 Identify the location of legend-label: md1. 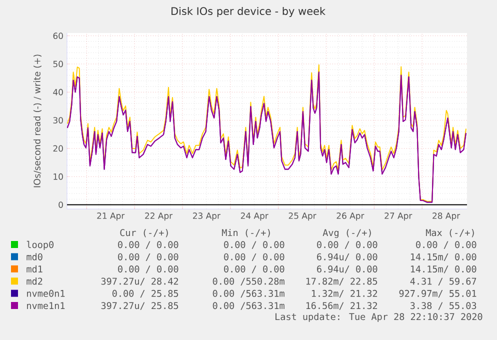
(34, 269).